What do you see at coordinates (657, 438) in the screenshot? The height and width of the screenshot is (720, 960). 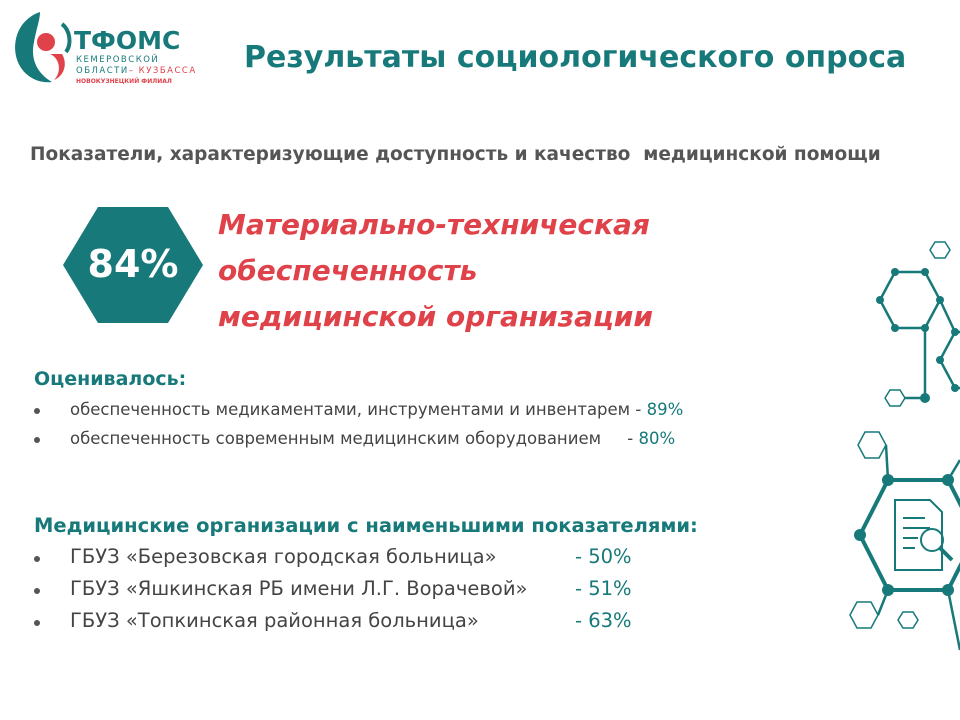 I see `item-value: 80%` at bounding box center [657, 438].